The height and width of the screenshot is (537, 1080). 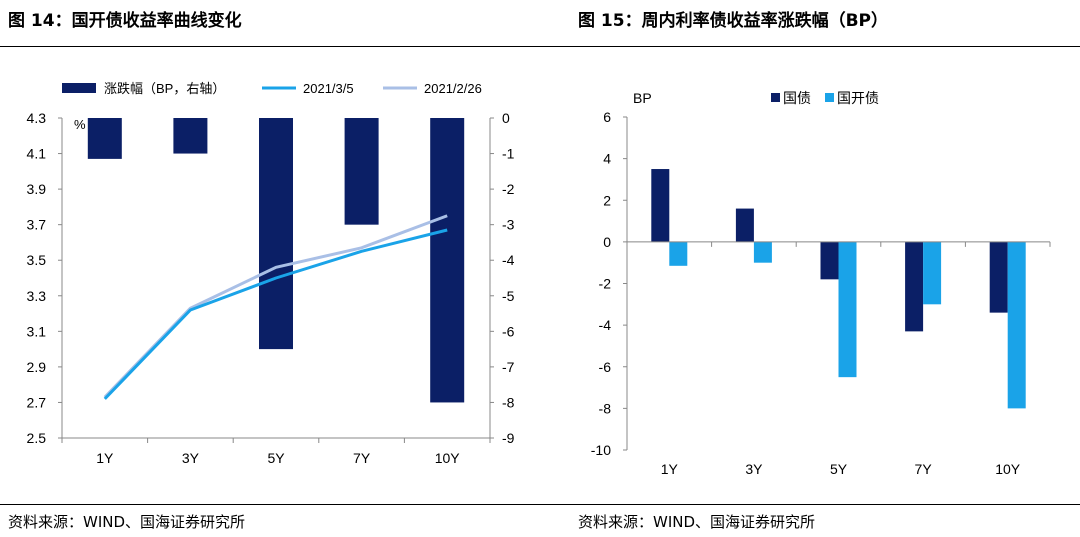 What do you see at coordinates (697, 522) in the screenshot?
I see `right-source-note: 资料来源：WIND、国海证券研究所` at bounding box center [697, 522].